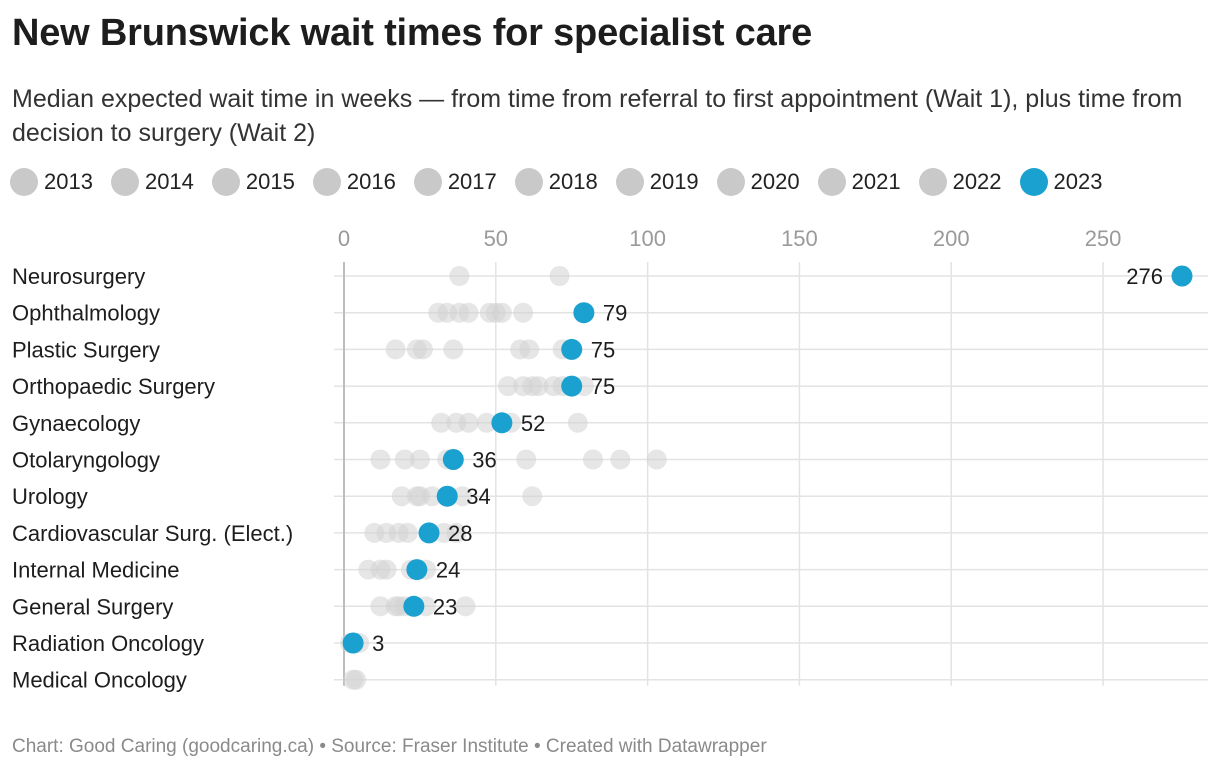 The image size is (1220, 772). Describe the element at coordinates (96, 570) in the screenshot. I see `category-label: Internal Medicine` at that location.